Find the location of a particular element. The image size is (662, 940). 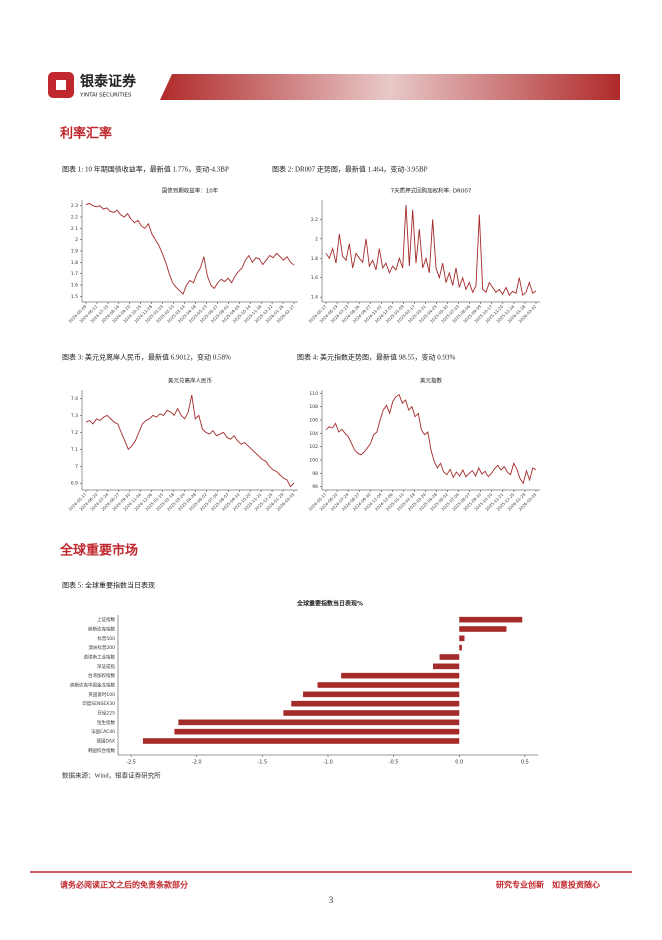

y-tick-label: 6.9 is located at coordinates (74, 484).